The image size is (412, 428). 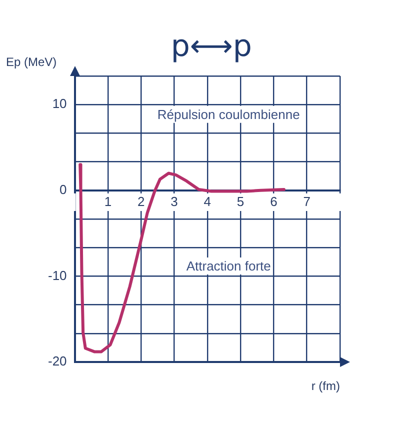 What do you see at coordinates (325, 386) in the screenshot?
I see `x-axis-title: r (fm)` at bounding box center [325, 386].